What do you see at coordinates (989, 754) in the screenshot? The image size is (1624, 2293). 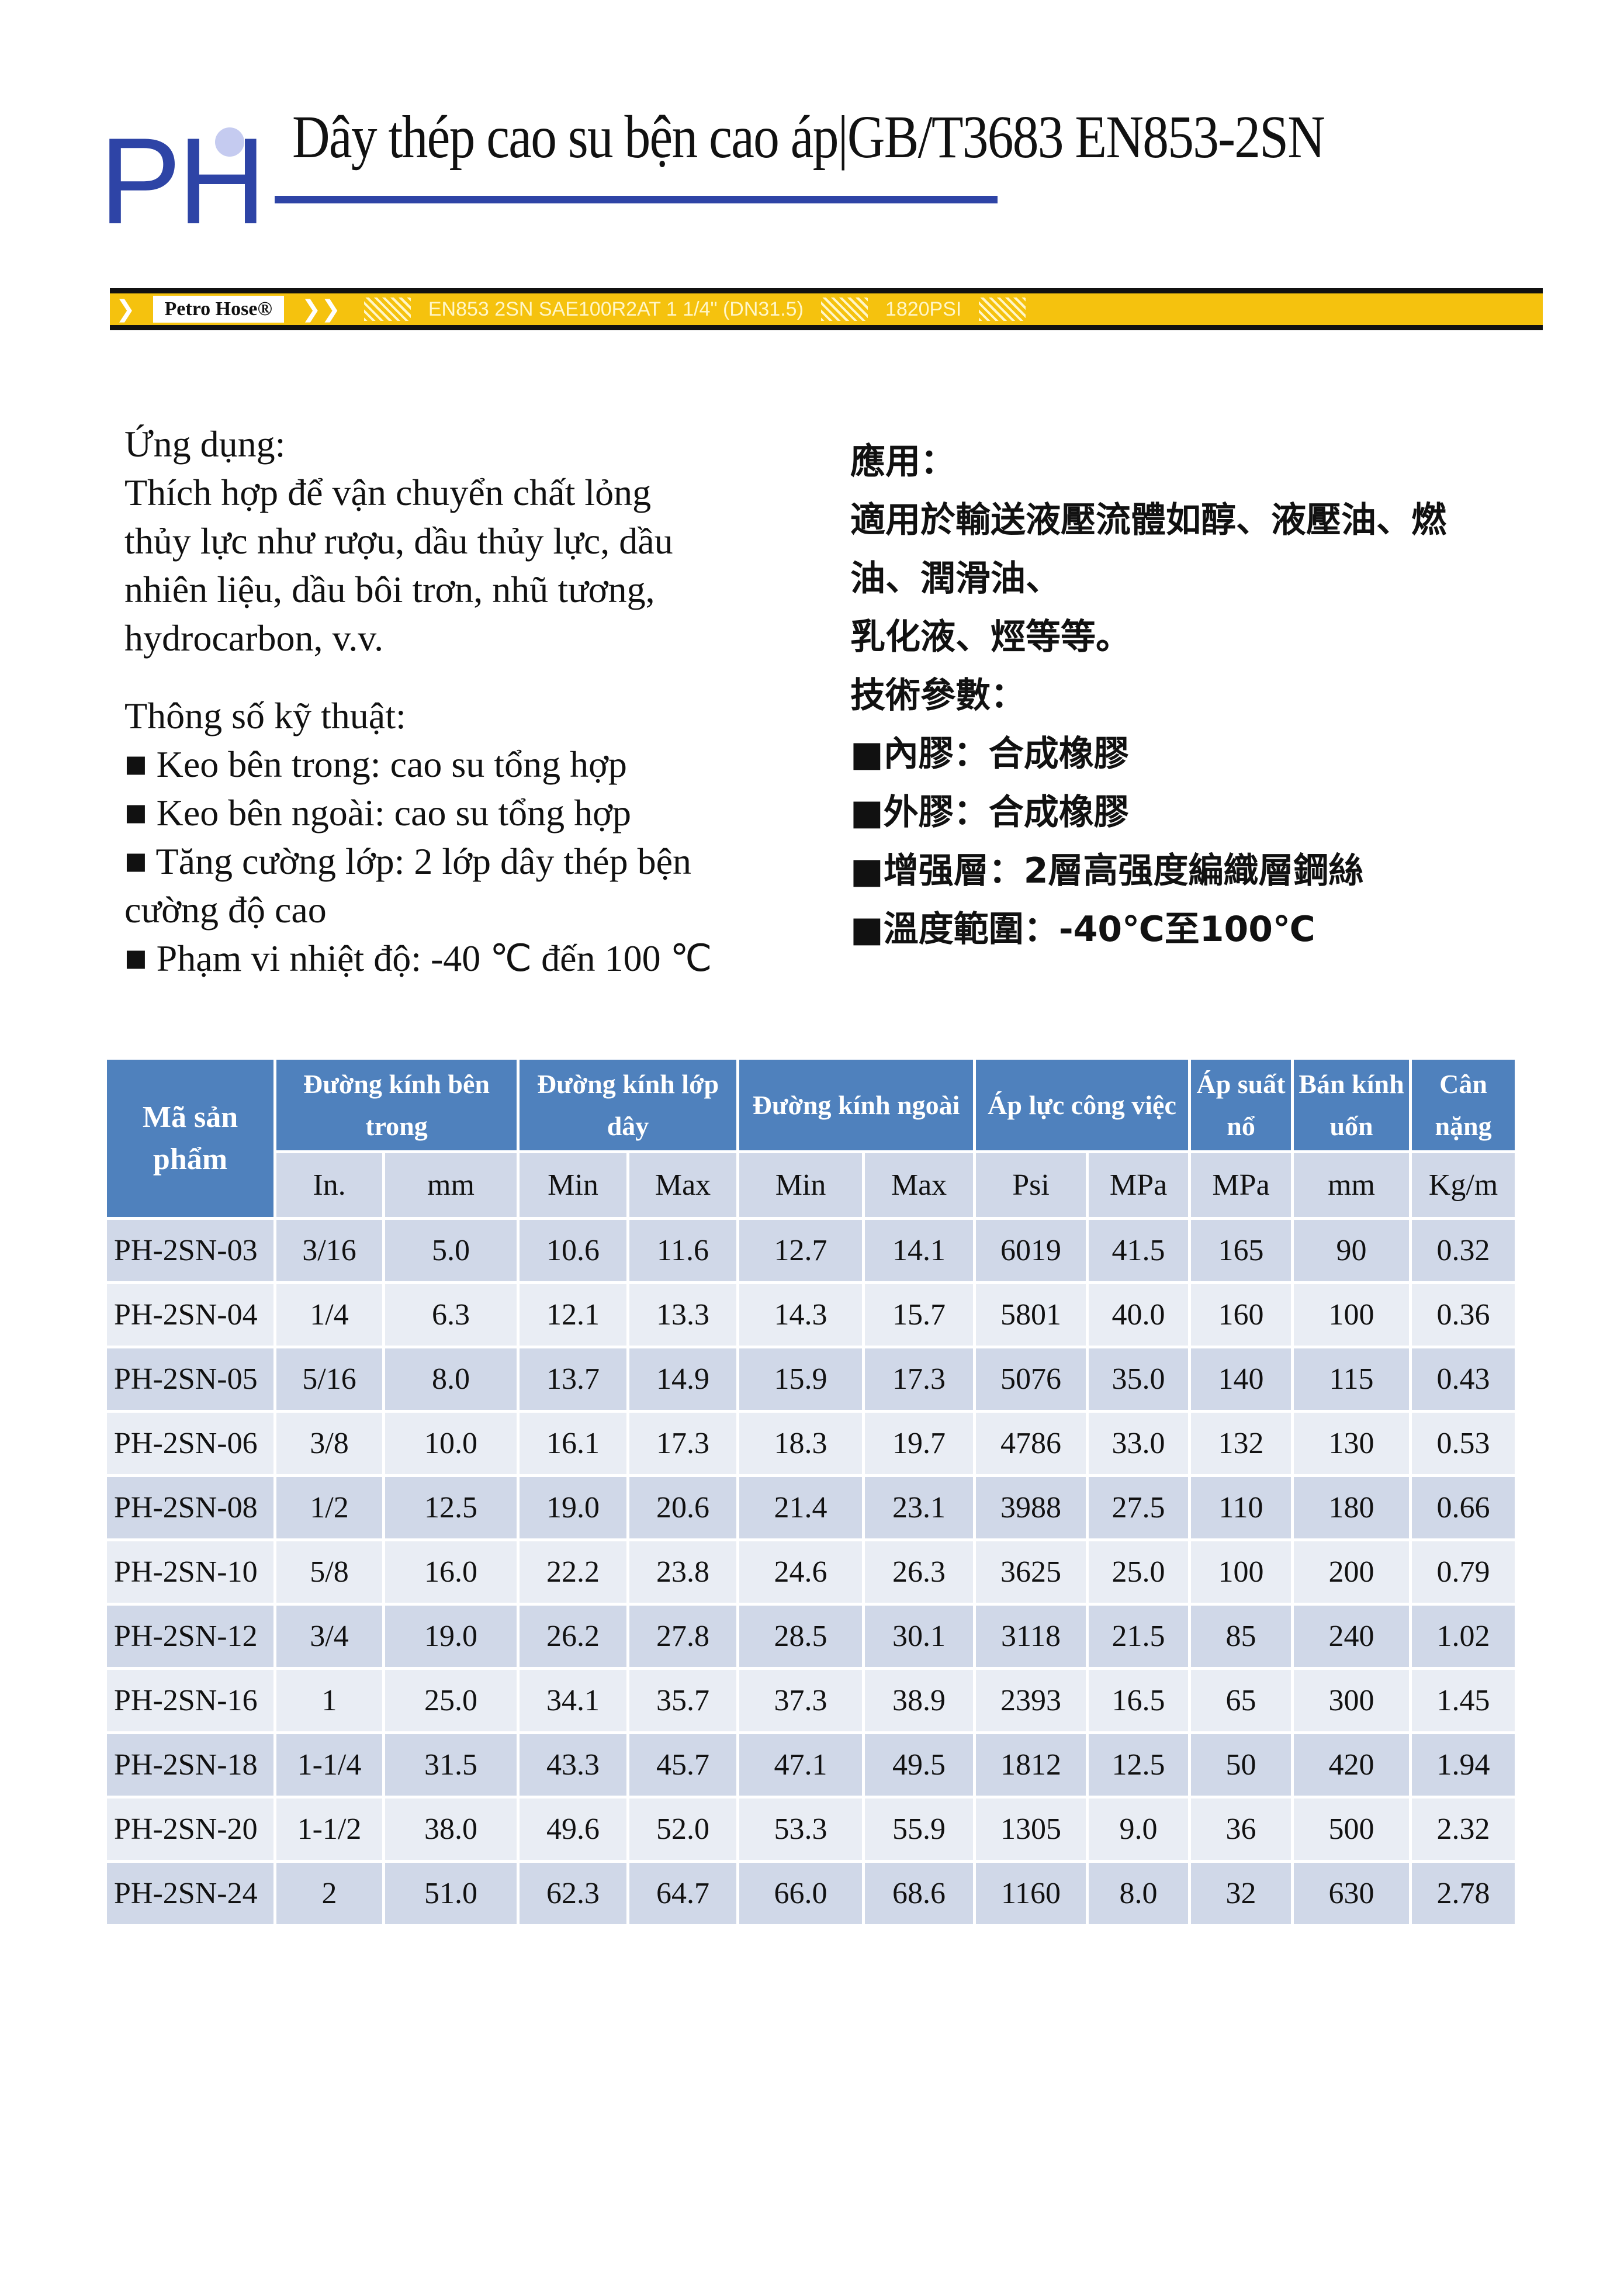 I see `text-line: ■內膠：合成橡膠` at bounding box center [989, 754].